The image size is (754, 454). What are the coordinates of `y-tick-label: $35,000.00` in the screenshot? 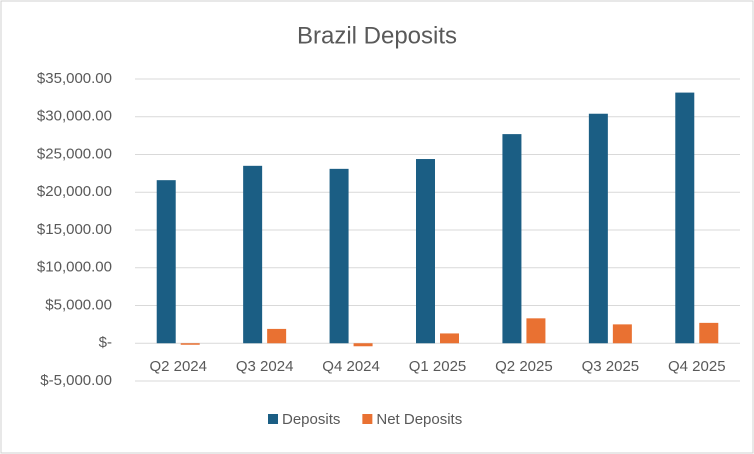 It's located at (74, 78).